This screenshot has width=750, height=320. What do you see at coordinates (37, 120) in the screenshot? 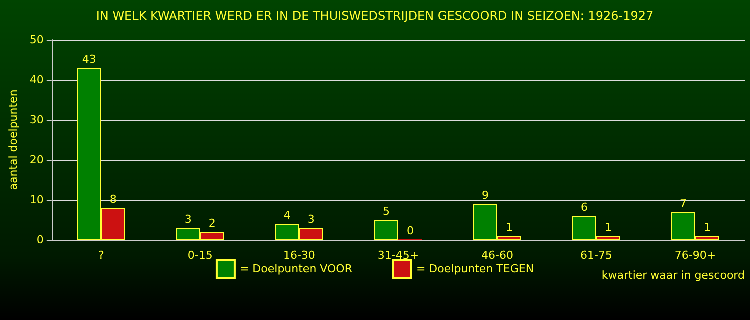
I see `y-tick-label: 30` at bounding box center [37, 120].